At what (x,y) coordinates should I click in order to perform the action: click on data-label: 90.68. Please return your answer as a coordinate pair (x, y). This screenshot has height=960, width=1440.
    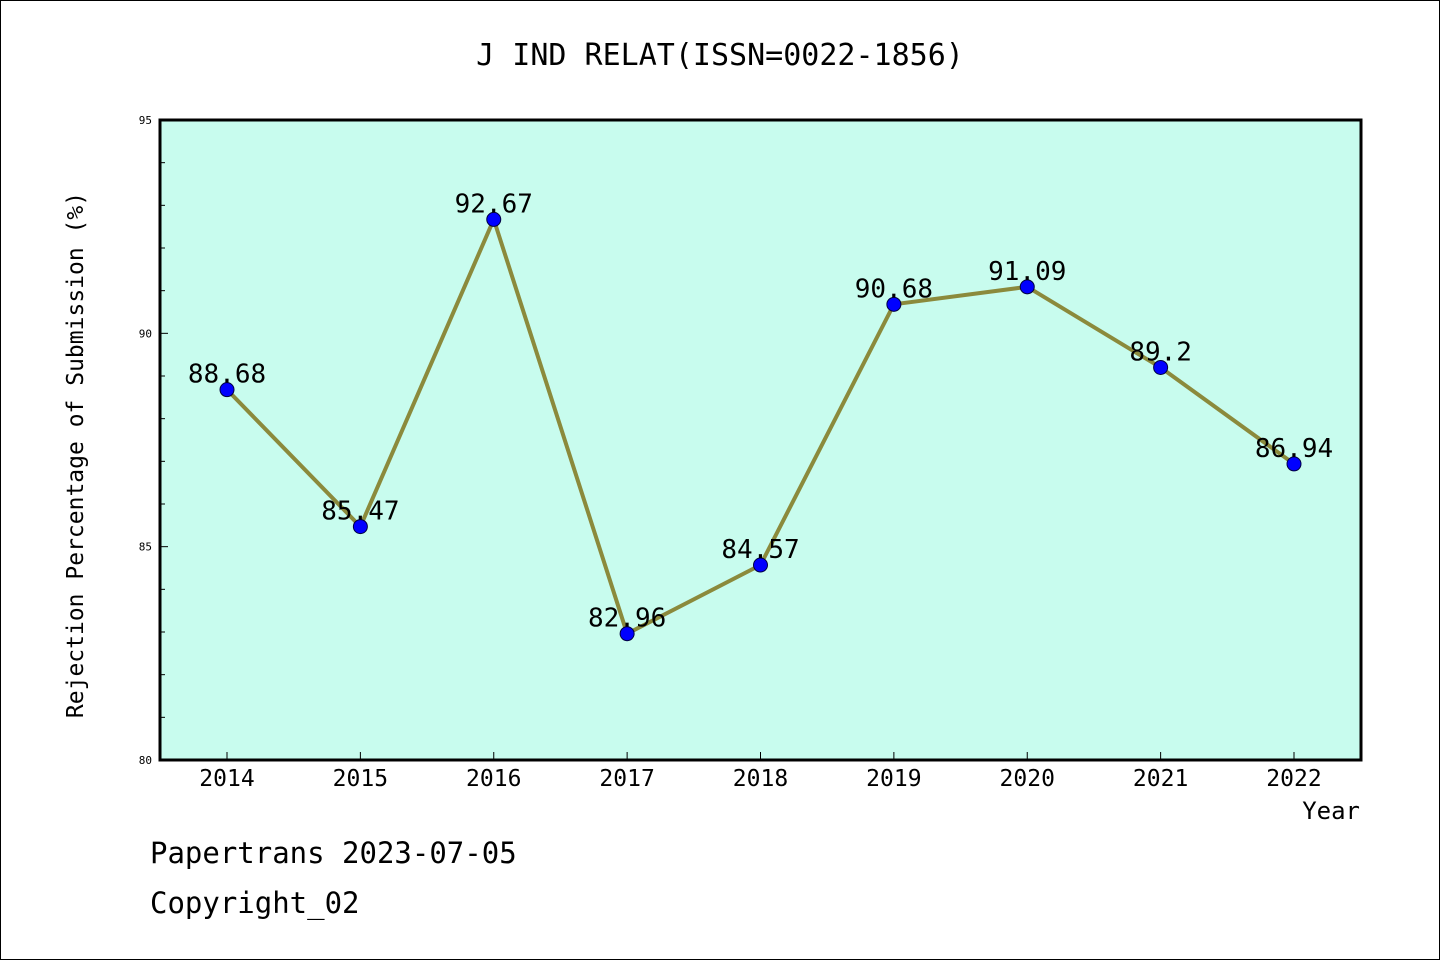
    Looking at the image, I should click on (894, 289).